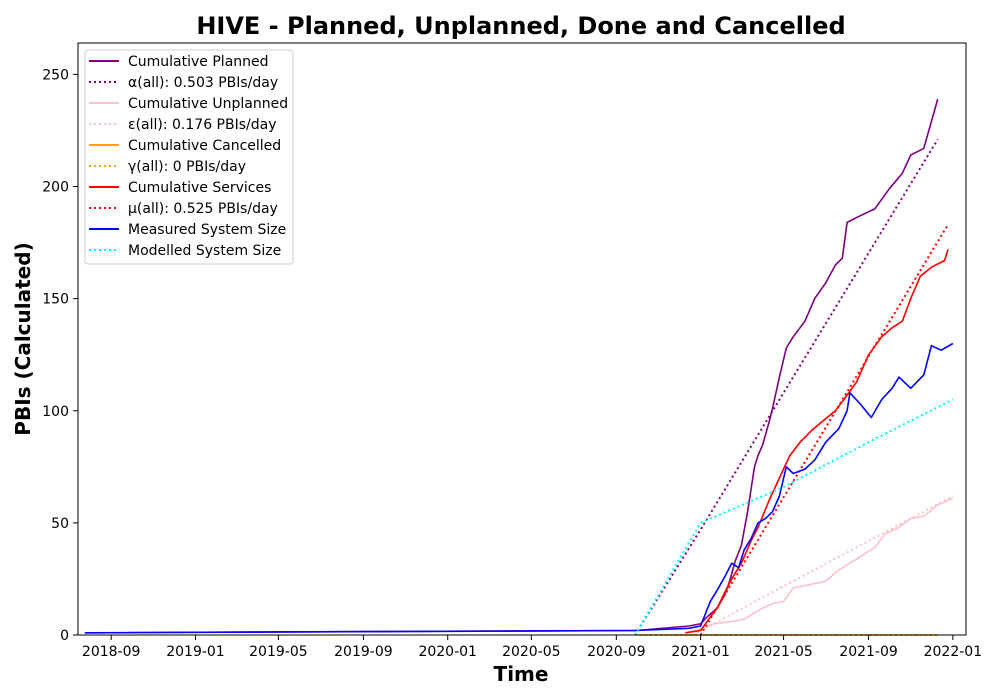  I want to click on legend-label-all-0-pbis-day: γ(all): 0 PBIs/day, so click(187, 167).